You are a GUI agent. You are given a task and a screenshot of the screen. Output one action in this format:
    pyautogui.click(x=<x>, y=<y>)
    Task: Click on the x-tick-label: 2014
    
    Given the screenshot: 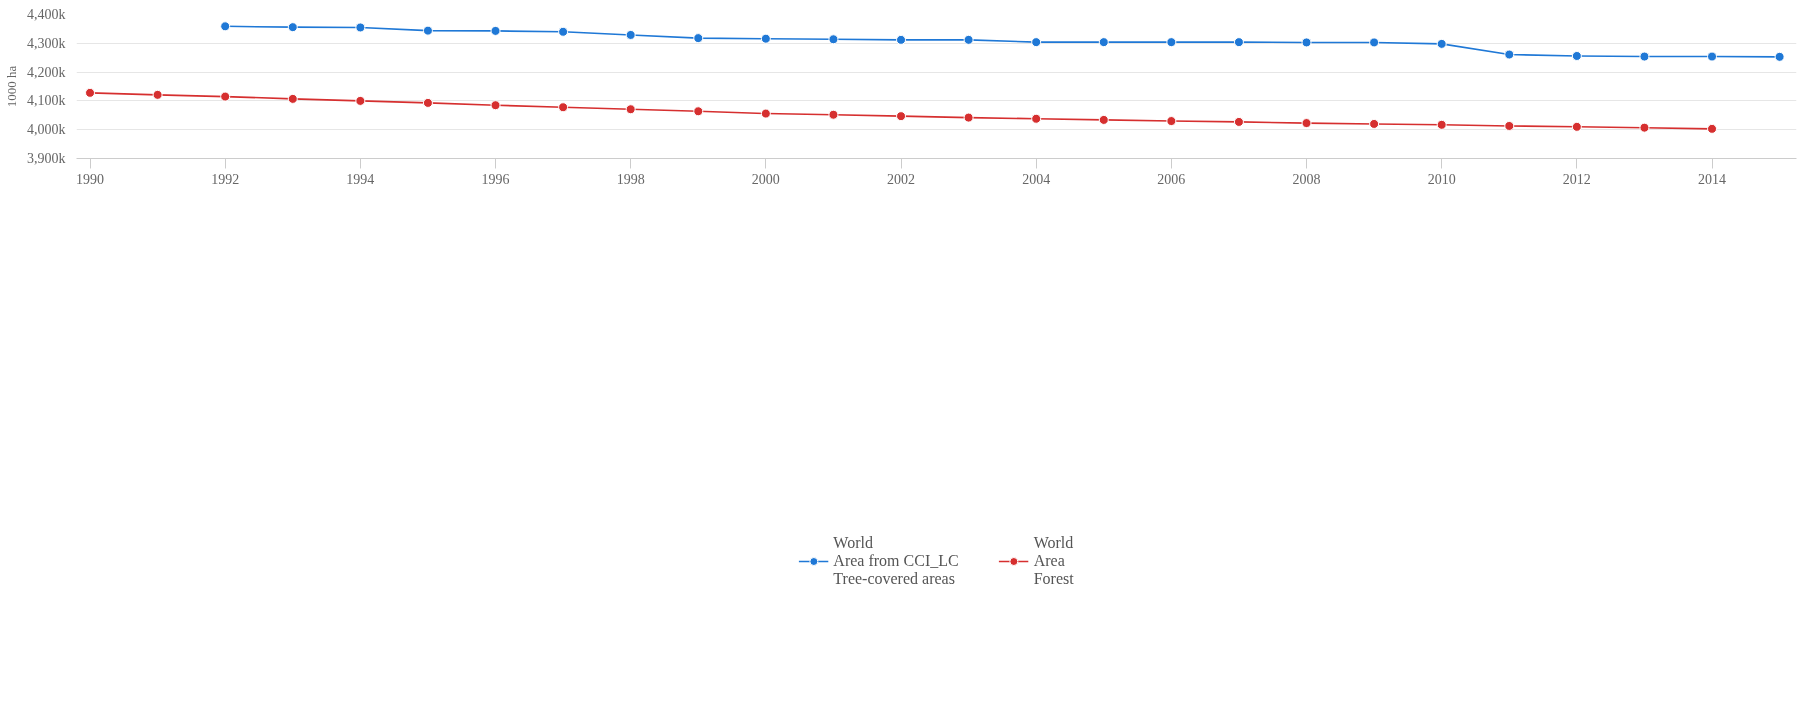 What is the action you would take?
    pyautogui.click(x=1712, y=179)
    